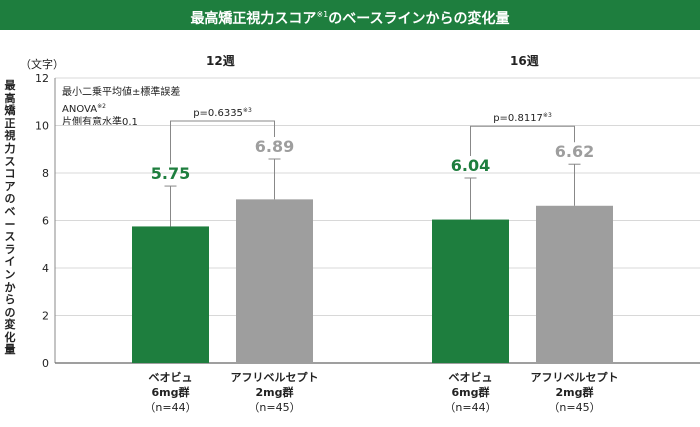  What do you see at coordinates (121, 92) in the screenshot?
I see `note-line-1: 最小二乗平均値±標準誤差` at bounding box center [121, 92].